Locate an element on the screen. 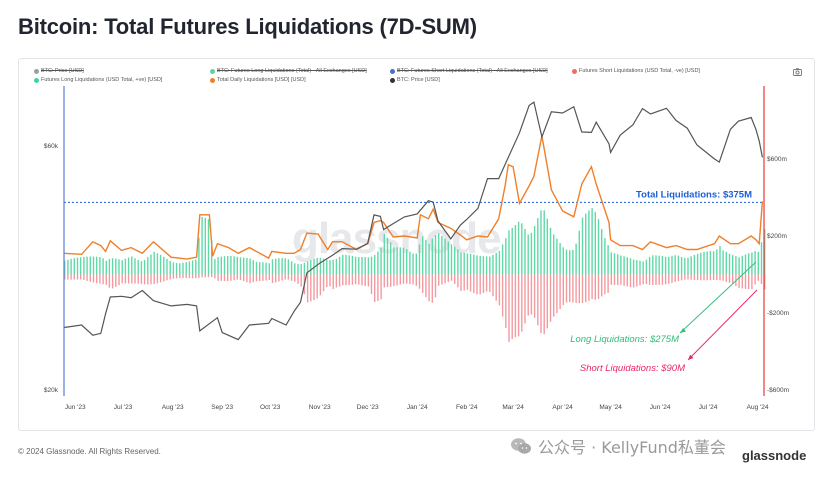 This screenshot has width=831, height=479. long-annotation-arrowhead is located at coordinates (683, 330).